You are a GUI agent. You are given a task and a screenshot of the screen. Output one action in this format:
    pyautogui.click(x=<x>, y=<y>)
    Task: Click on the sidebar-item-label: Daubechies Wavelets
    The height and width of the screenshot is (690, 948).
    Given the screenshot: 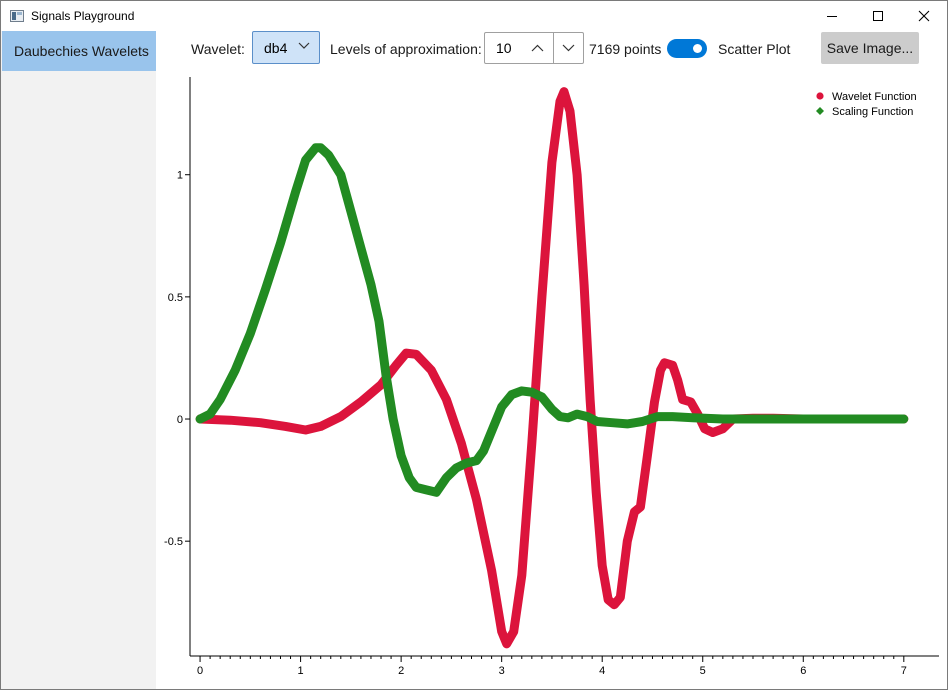 What is the action you would take?
    pyautogui.click(x=81, y=51)
    